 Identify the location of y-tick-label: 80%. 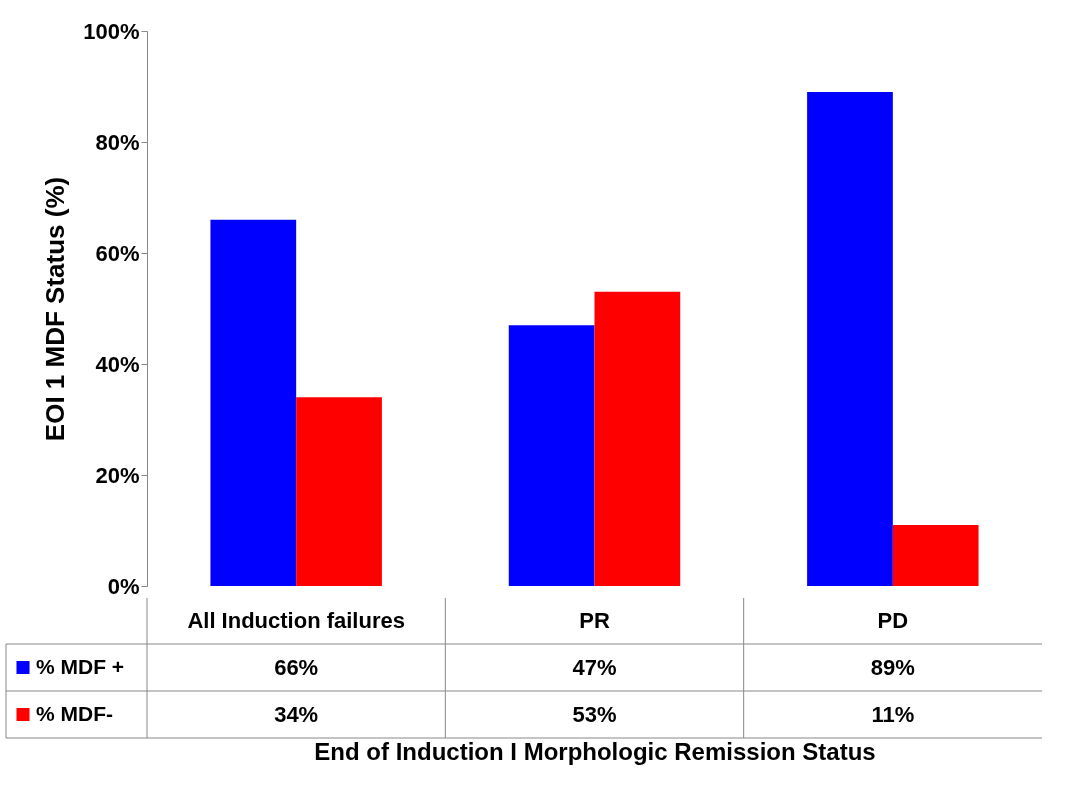
(117, 142).